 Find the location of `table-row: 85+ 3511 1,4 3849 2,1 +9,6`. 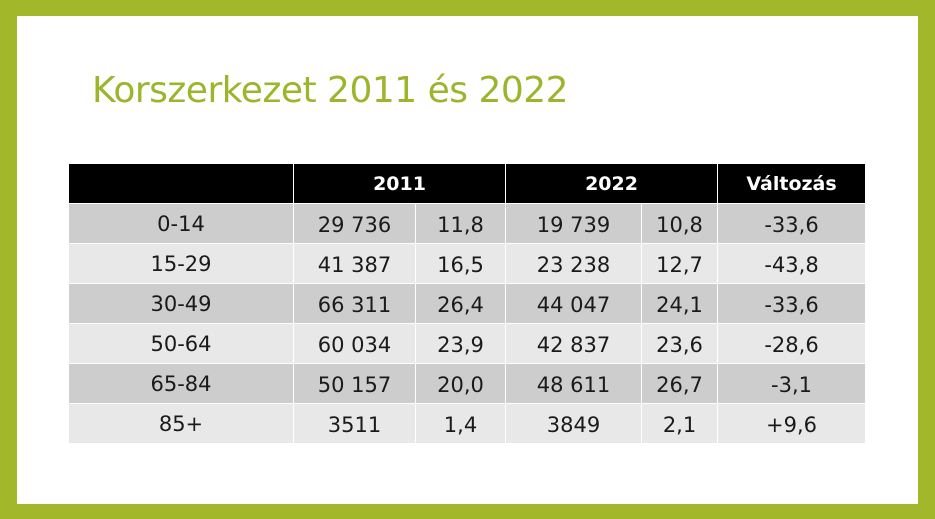

table-row: 85+ 3511 1,4 3849 2,1 +9,6 is located at coordinates (467, 423).